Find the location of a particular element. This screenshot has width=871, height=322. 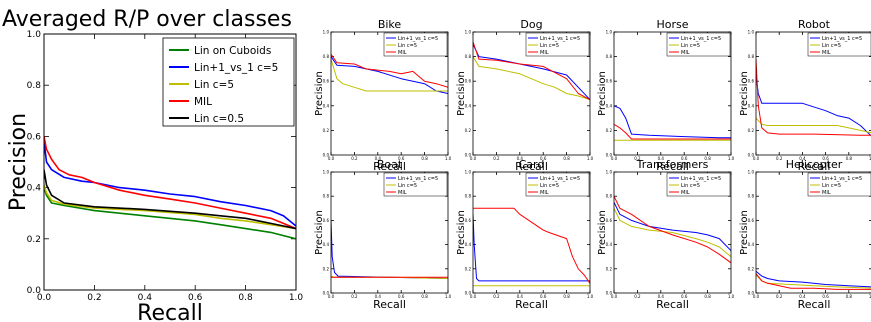

chart-title: Dog is located at coordinates (531, 24).